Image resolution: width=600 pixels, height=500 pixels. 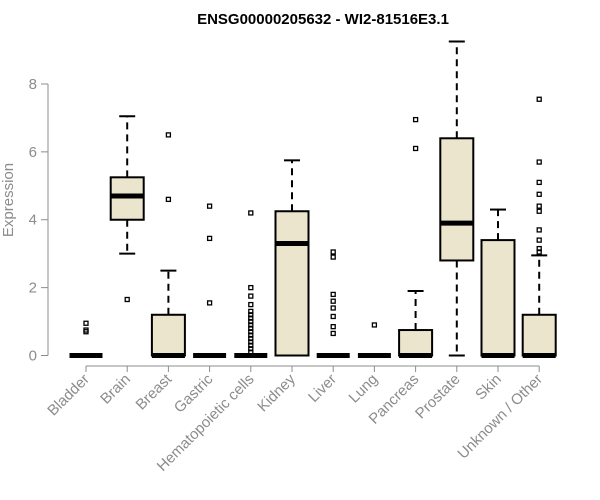 What do you see at coordinates (364, 389) in the screenshot?
I see `x-tick-label: Lung` at bounding box center [364, 389].